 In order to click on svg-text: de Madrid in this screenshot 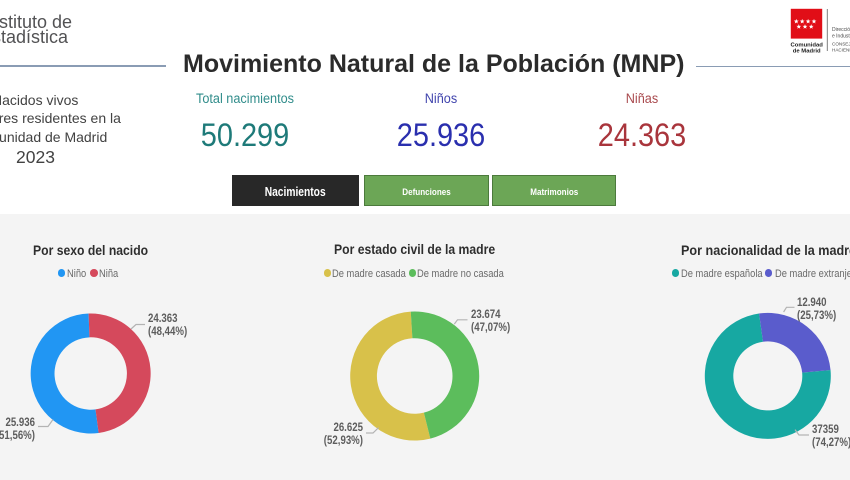, I will do `click(807, 51)`.